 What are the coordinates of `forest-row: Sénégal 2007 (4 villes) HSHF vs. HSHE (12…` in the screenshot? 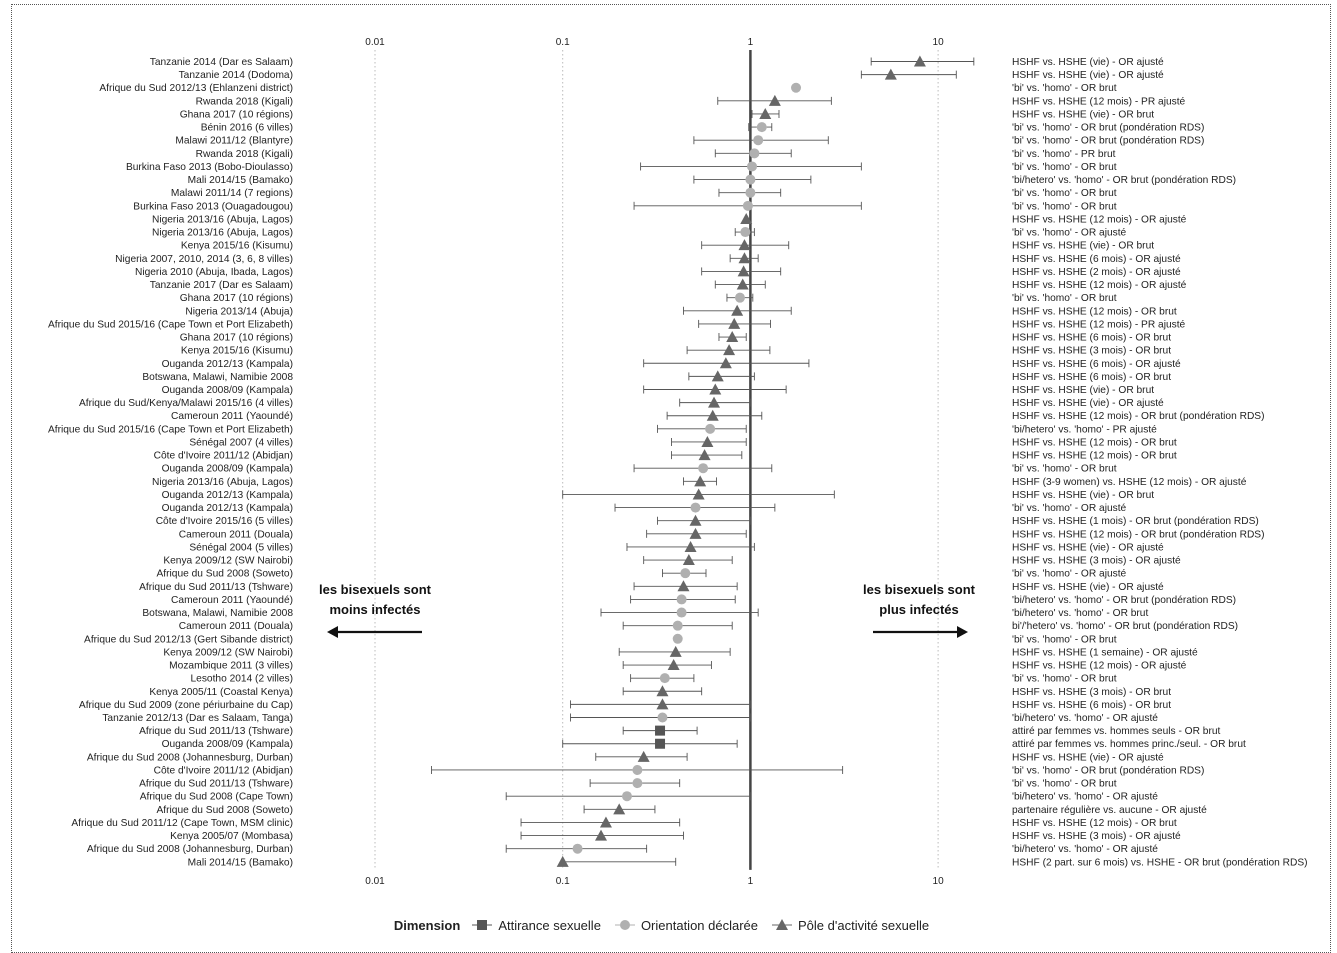 It's located at (683, 441).